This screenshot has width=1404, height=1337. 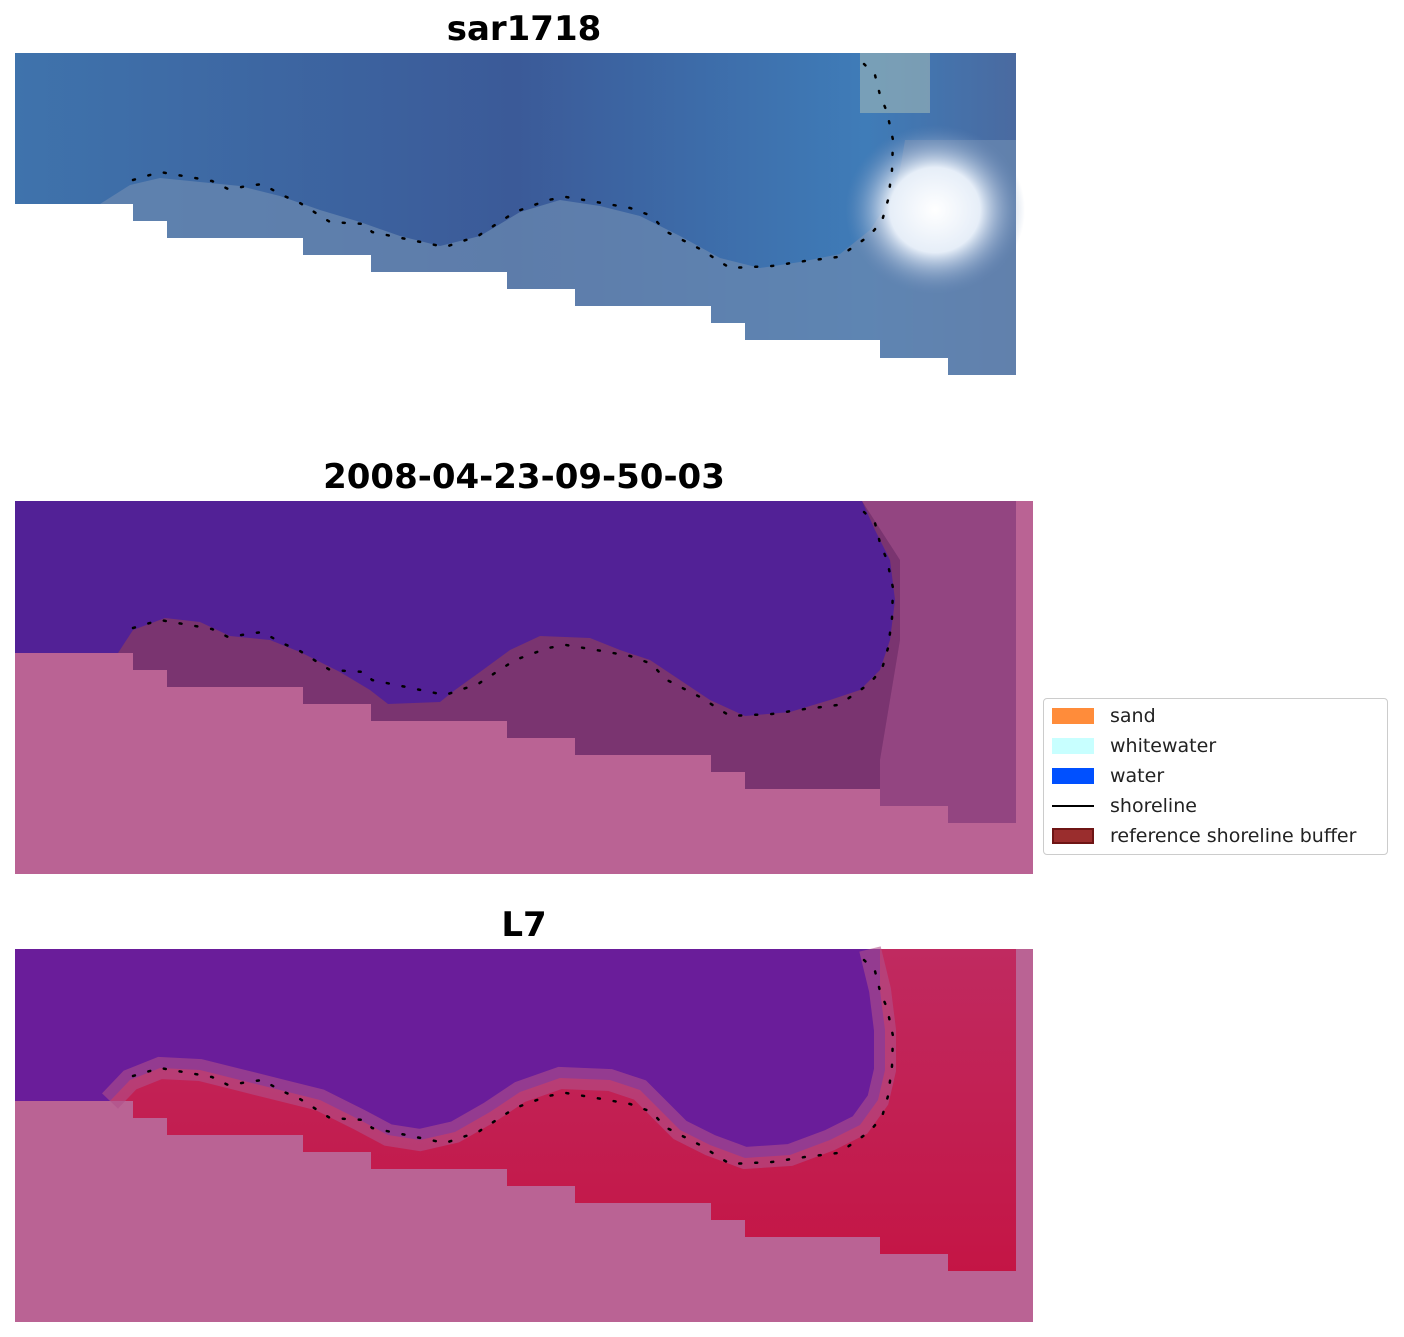 What do you see at coordinates (1073, 836) in the screenshot?
I see `reference-buffer-swatch` at bounding box center [1073, 836].